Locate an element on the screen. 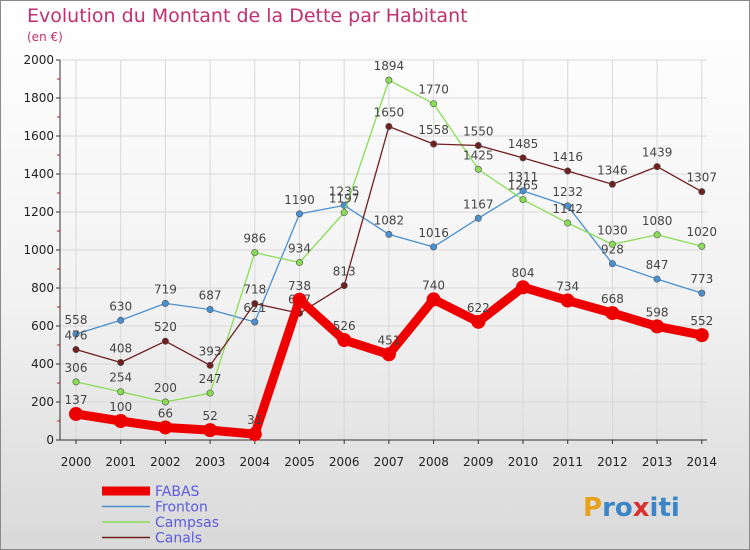 This screenshot has width=750, height=550. x-tick-label: 2011 is located at coordinates (567, 462).